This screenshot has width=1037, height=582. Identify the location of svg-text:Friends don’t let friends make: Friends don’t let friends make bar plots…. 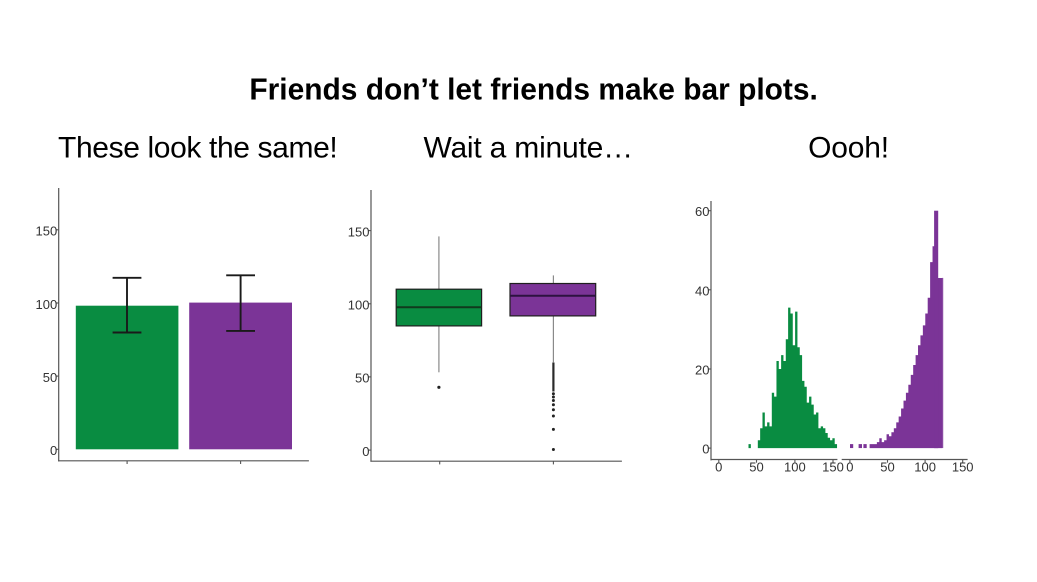
(533, 90).